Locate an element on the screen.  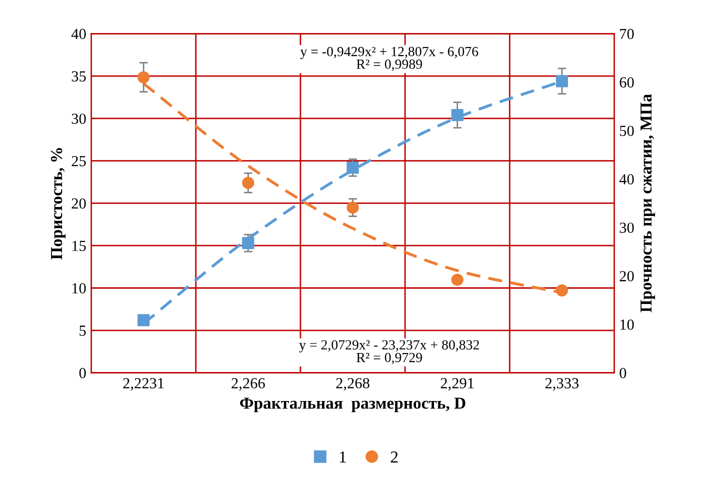
y2-tick-label: 60 is located at coordinates (627, 82).